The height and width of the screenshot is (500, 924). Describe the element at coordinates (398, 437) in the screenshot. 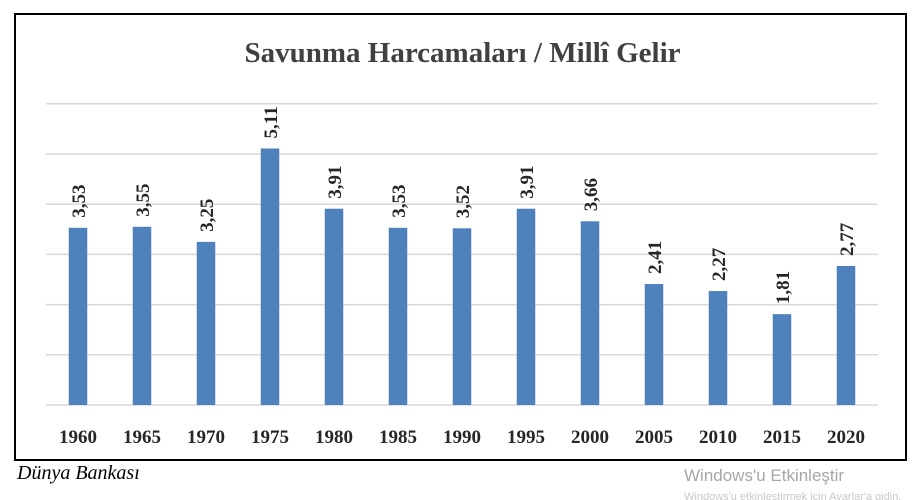

I see `tick-label-1985: 1985` at that location.